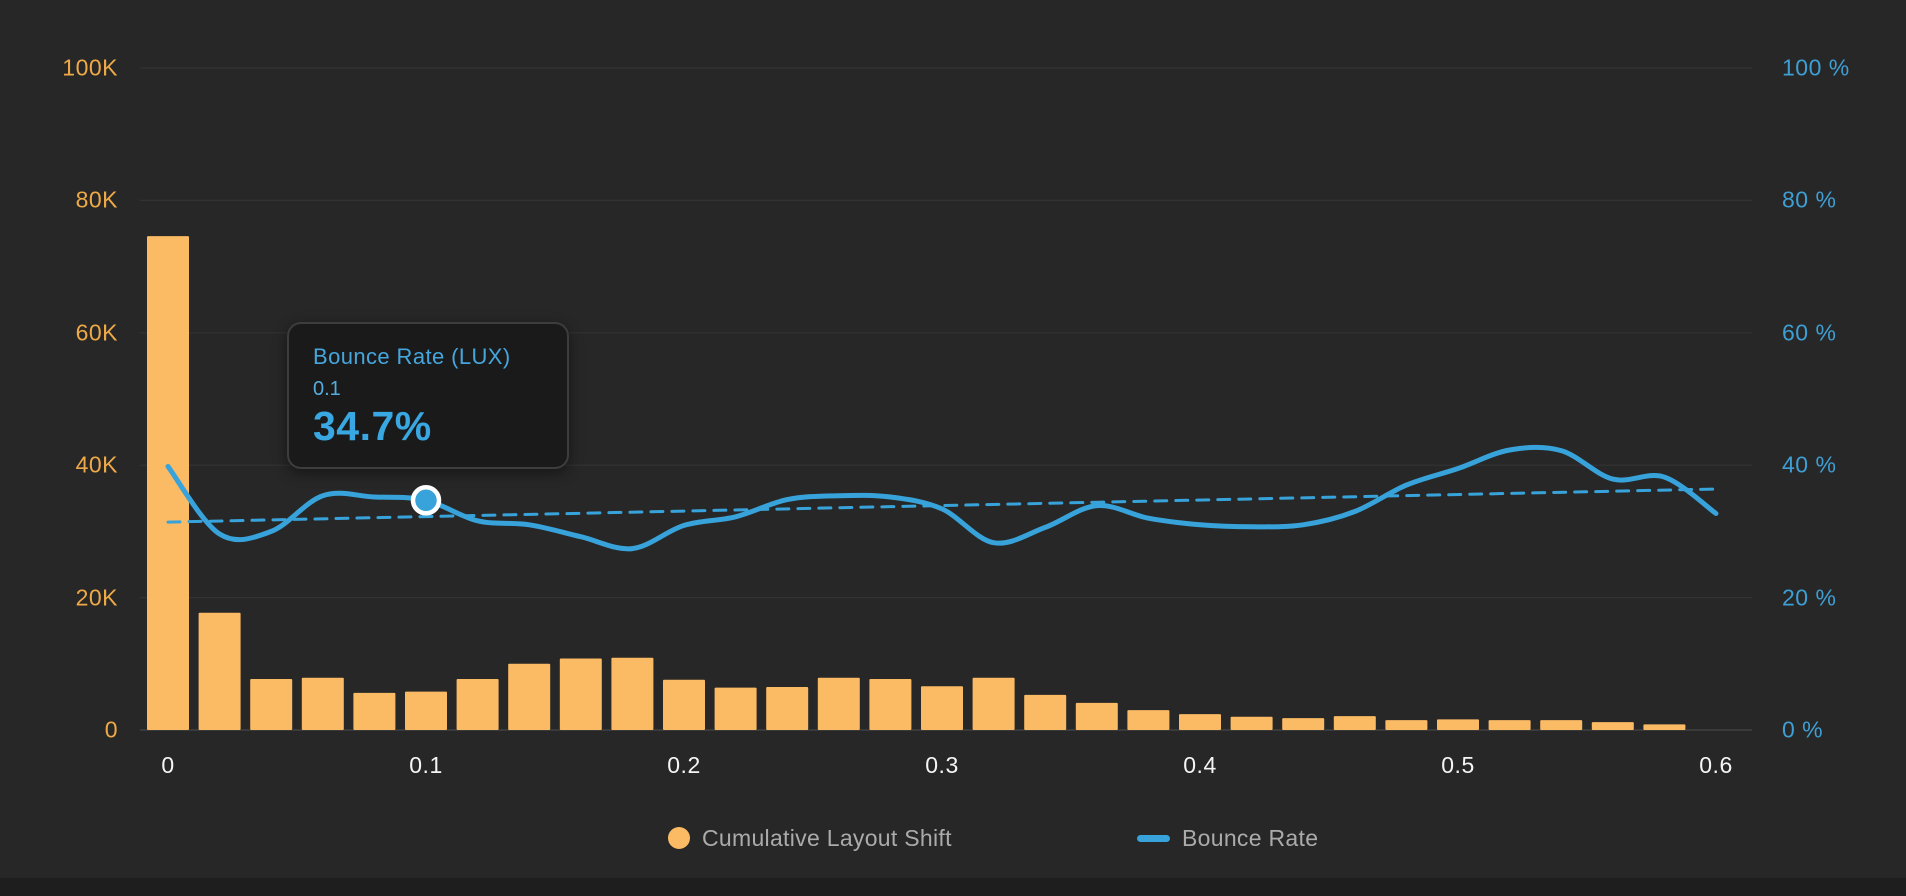 The image size is (1906, 896). Describe the element at coordinates (942, 765) in the screenshot. I see `x-axis-tick: 0.3` at that location.